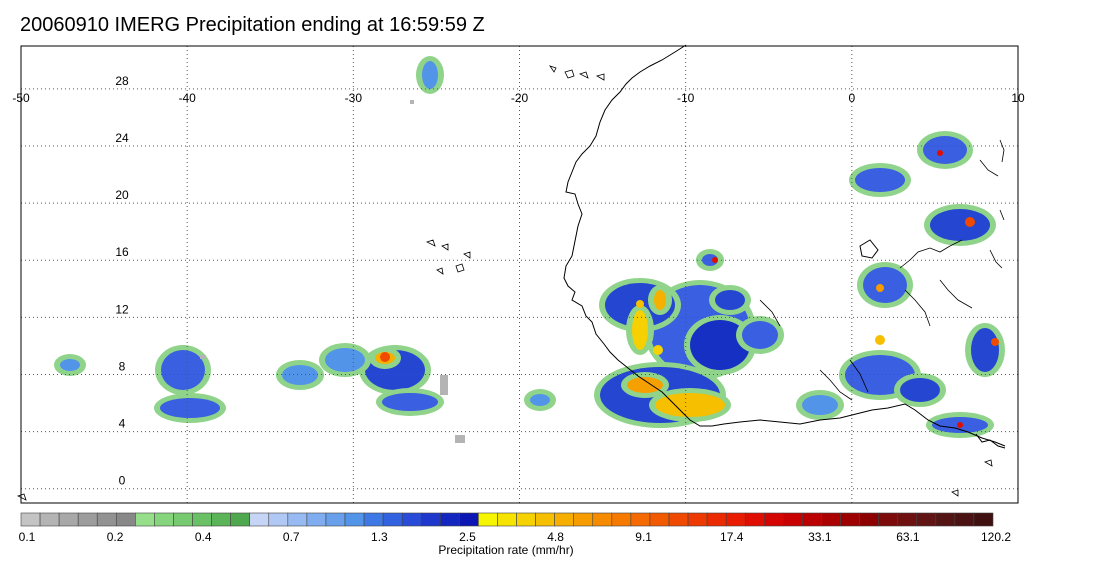 The height and width of the screenshot is (571, 1101). What do you see at coordinates (122, 195) in the screenshot?
I see `latitude-tick-label: 20` at bounding box center [122, 195].